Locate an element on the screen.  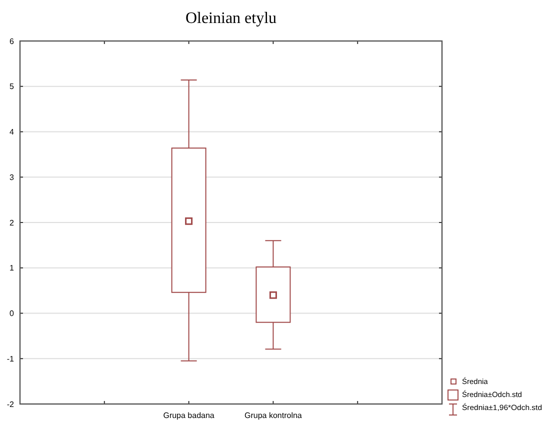
y-tick-label: -2 is located at coordinates (10, 404).